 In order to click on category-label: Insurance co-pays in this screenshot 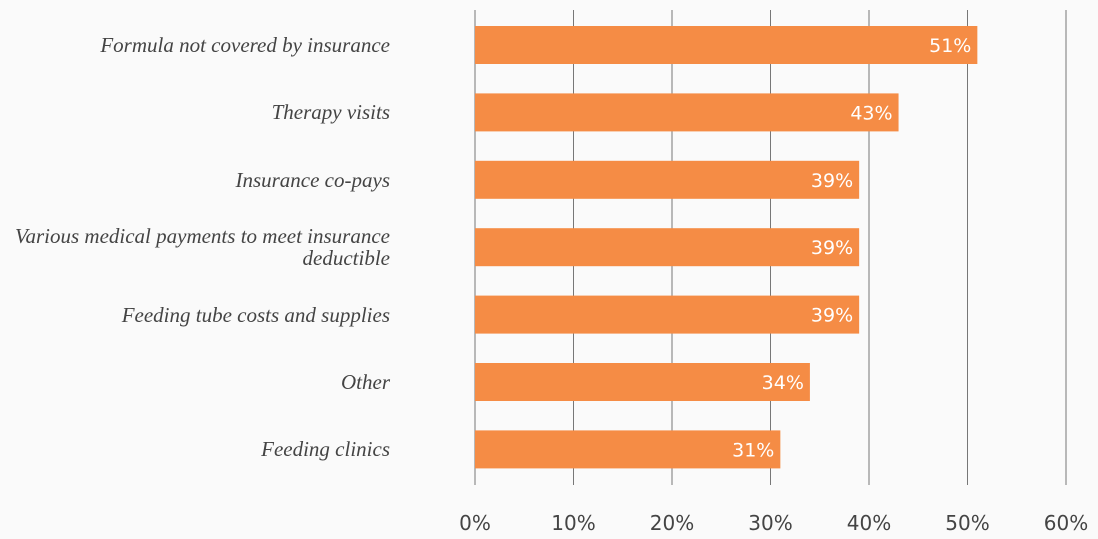, I will do `click(312, 179)`.